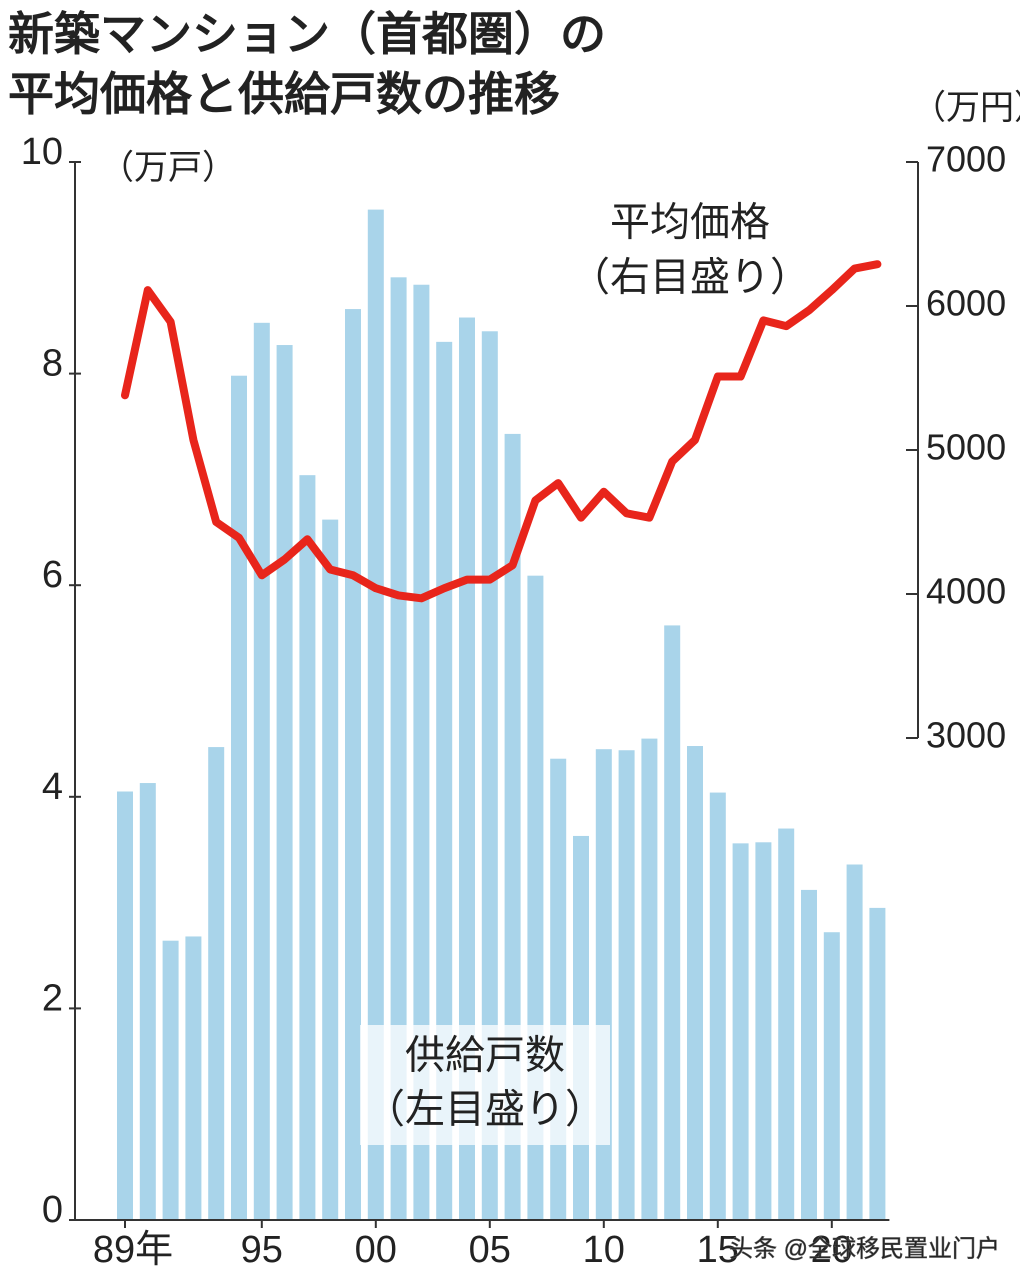 This screenshot has height=1280, width=1020. Describe the element at coordinates (262, 1250) in the screenshot. I see `x-tick-label: 95` at that location.